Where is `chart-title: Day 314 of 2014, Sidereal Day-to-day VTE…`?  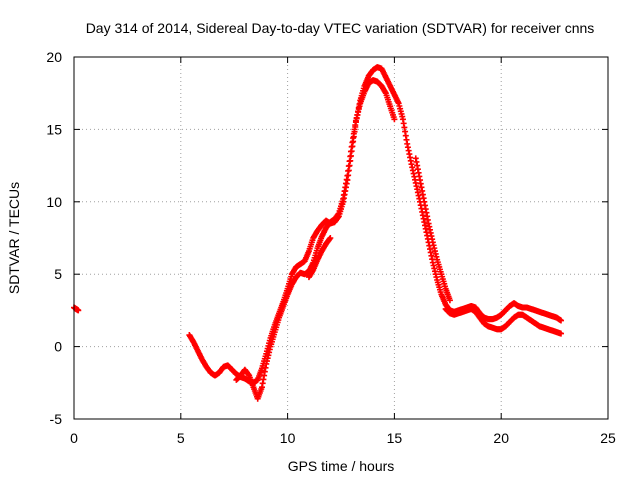 chart-title: Day 314 of 2014, Sidereal Day-to-day VTE… is located at coordinates (340, 28).